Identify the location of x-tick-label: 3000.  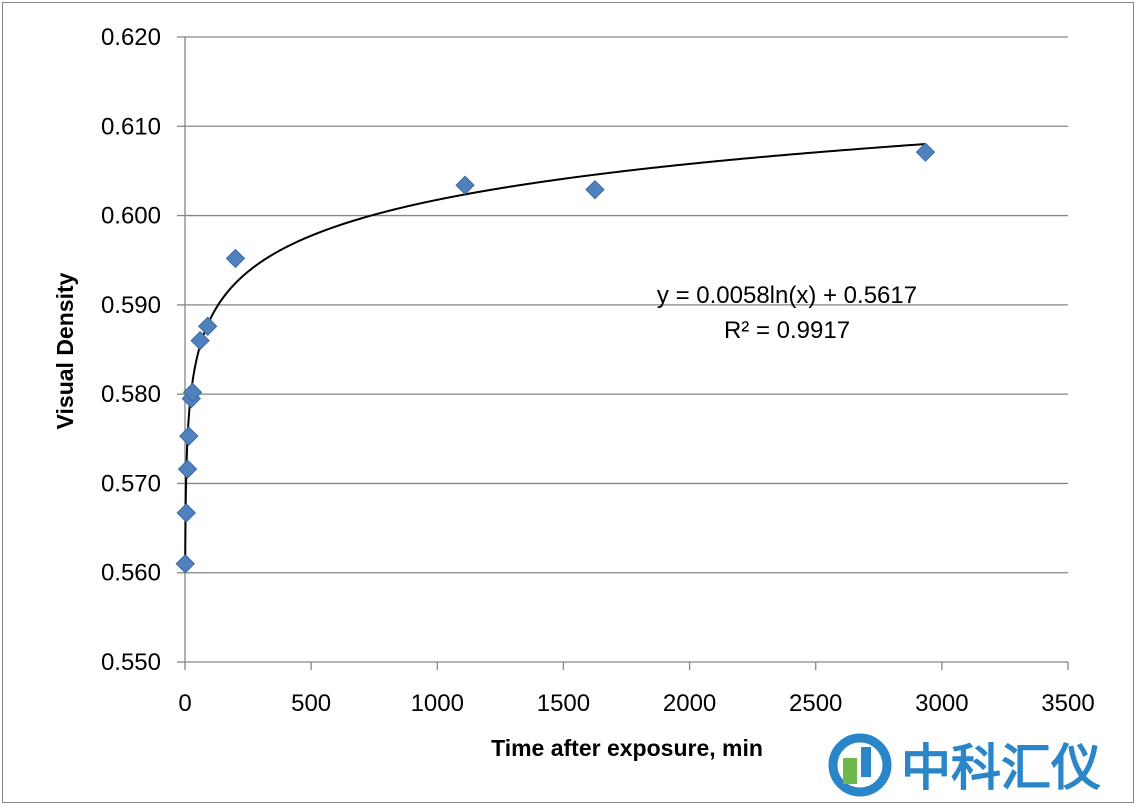
(941, 703).